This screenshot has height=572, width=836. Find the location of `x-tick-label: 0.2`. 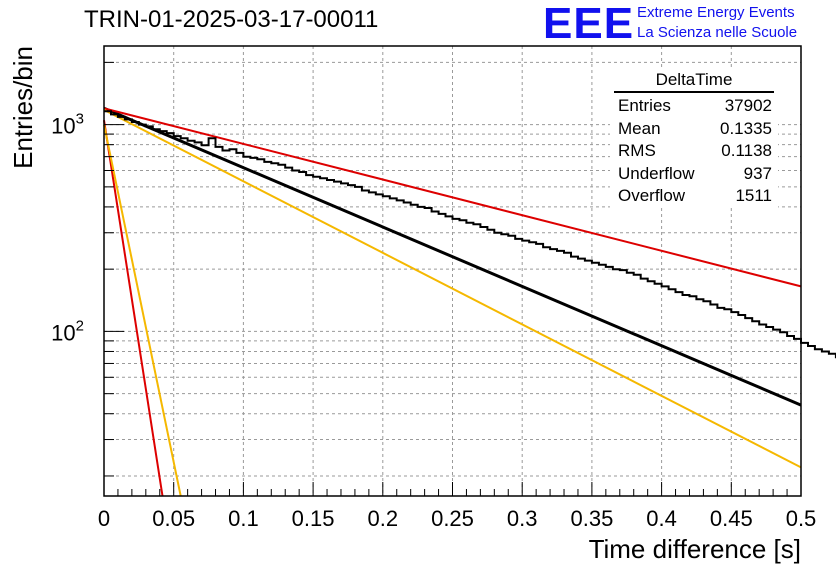

x-tick-label: 0.2 is located at coordinates (383, 518).